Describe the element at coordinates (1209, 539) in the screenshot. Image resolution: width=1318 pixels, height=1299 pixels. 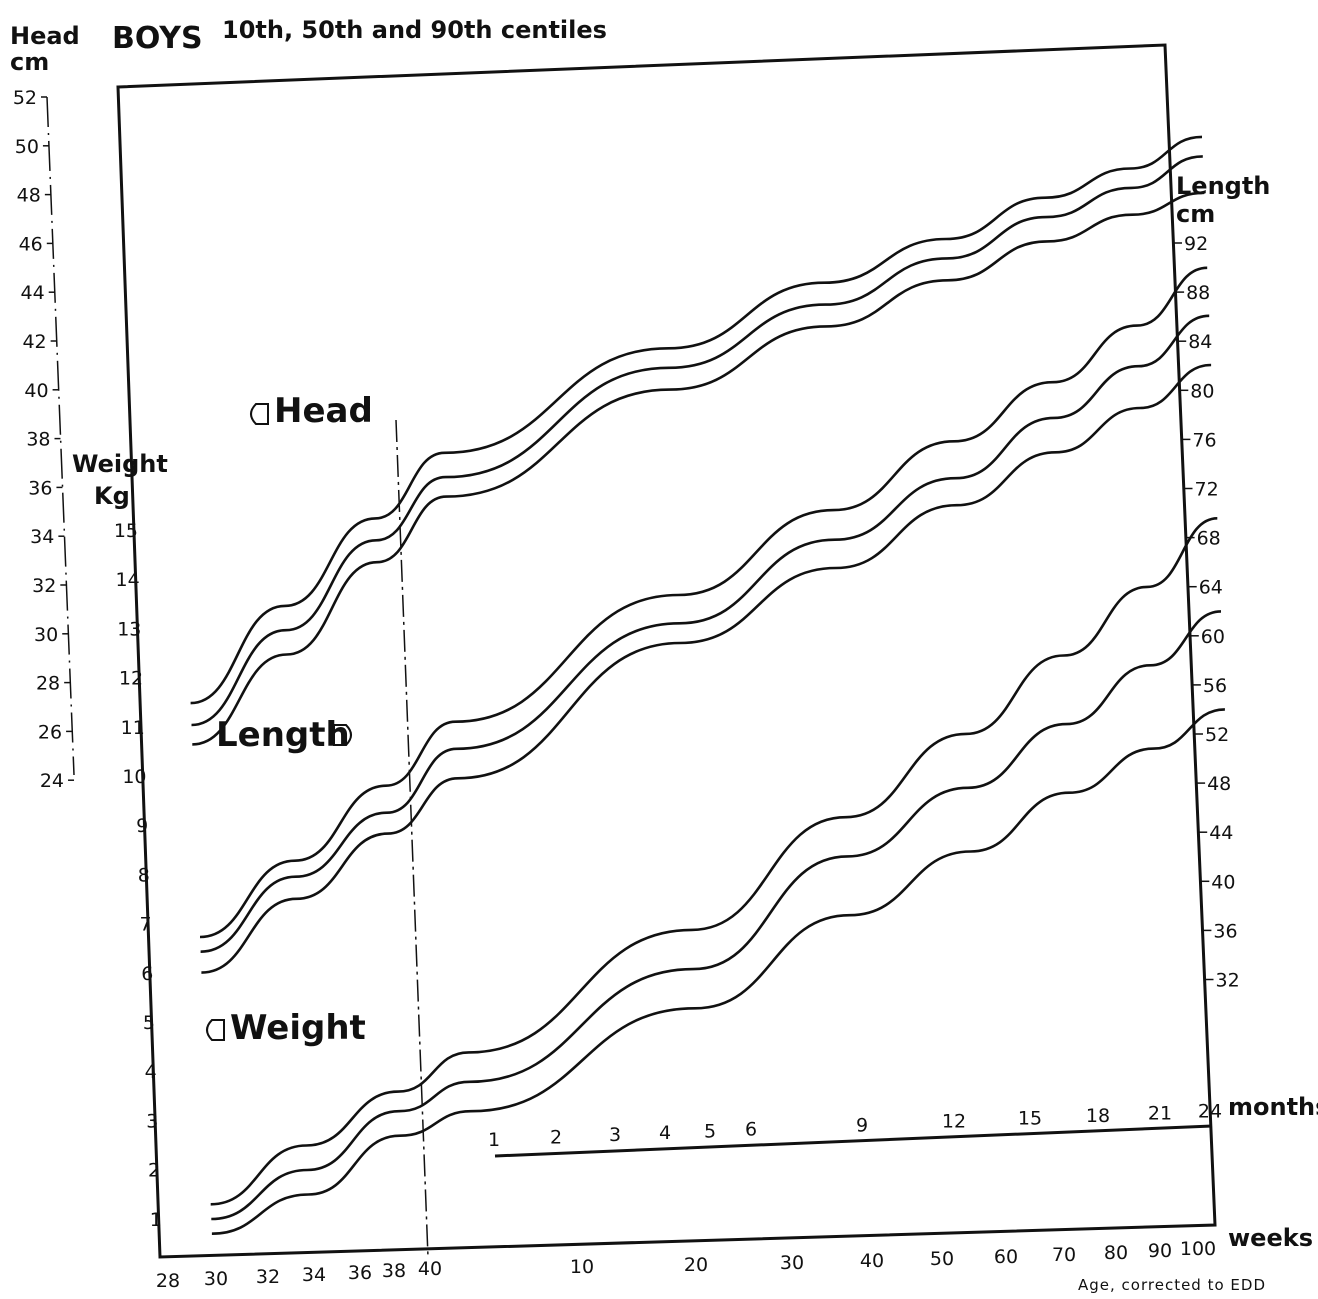
I see `length-tick-label: 68` at that location.